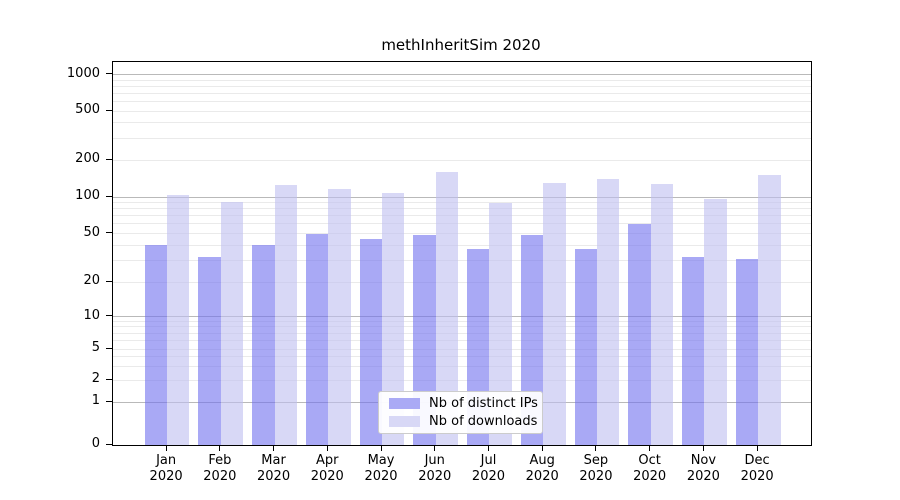 This screenshot has height=500, width=900. I want to click on x-tick-label-jun: Jun 2020, so click(435, 469).